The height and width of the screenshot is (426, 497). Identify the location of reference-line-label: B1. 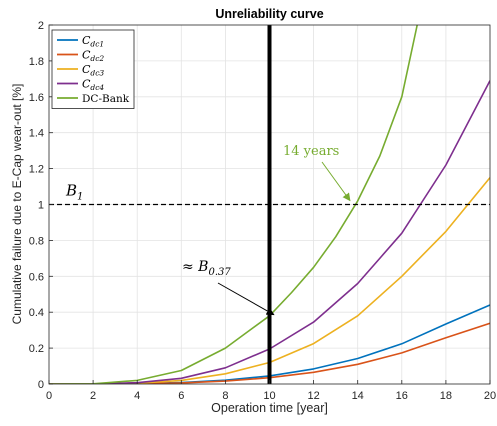
(74, 192).